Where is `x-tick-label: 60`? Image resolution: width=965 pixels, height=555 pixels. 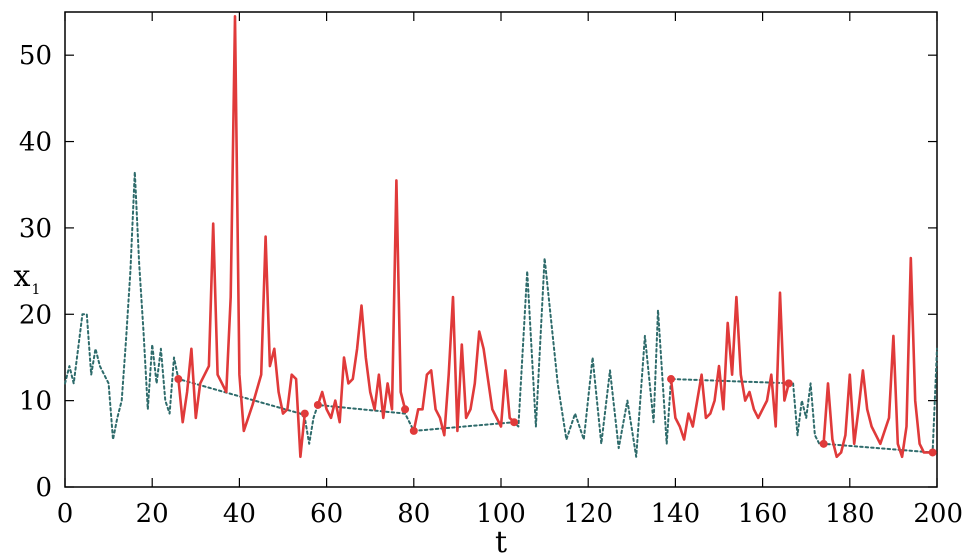 x-tick-label: 60 is located at coordinates (326, 514).